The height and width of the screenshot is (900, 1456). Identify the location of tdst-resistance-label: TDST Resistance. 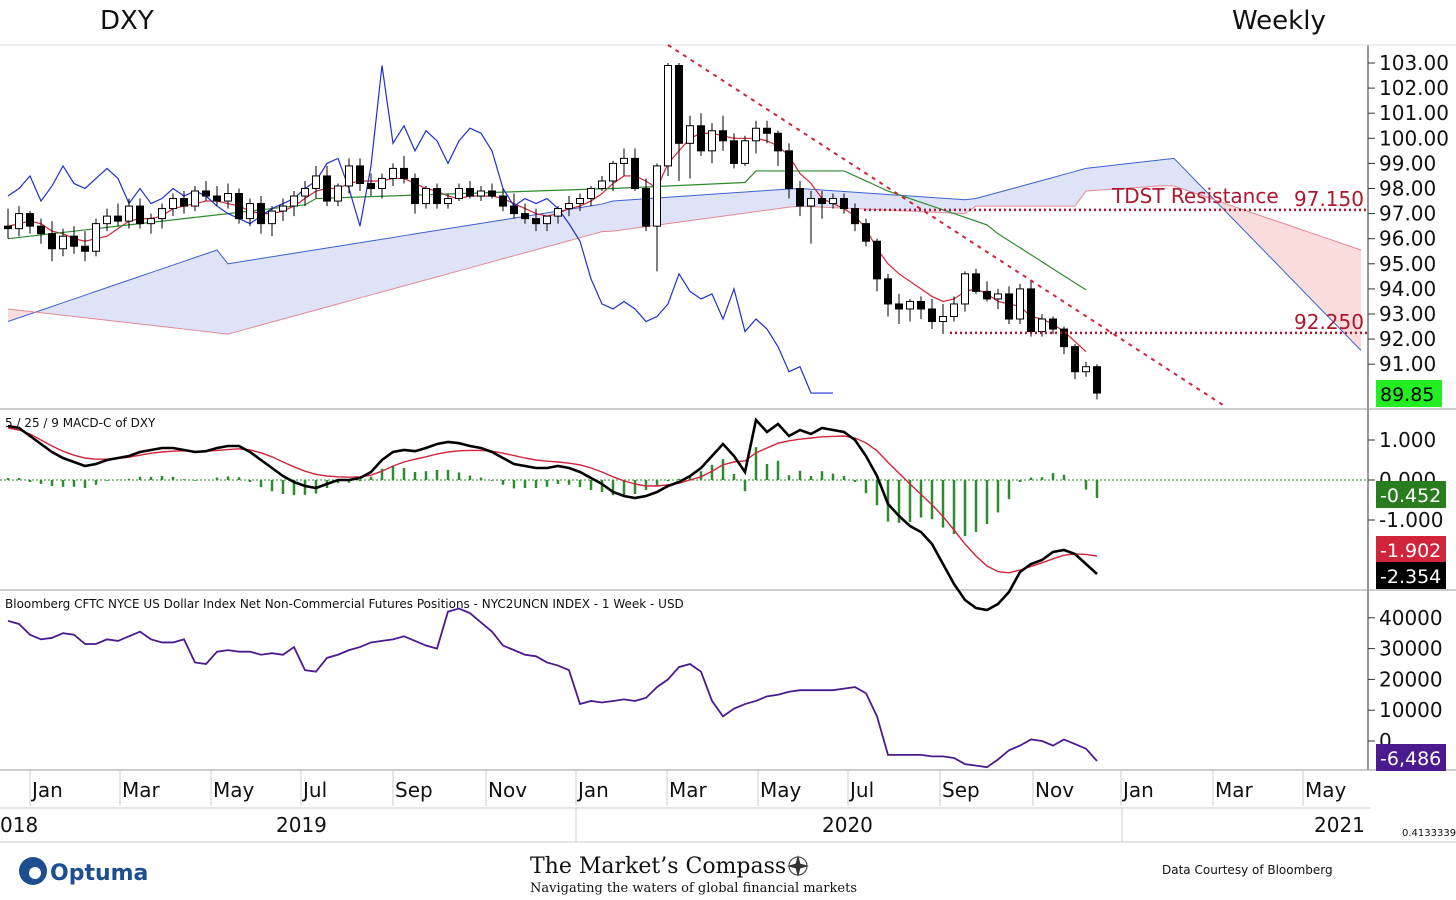
(1195, 196).